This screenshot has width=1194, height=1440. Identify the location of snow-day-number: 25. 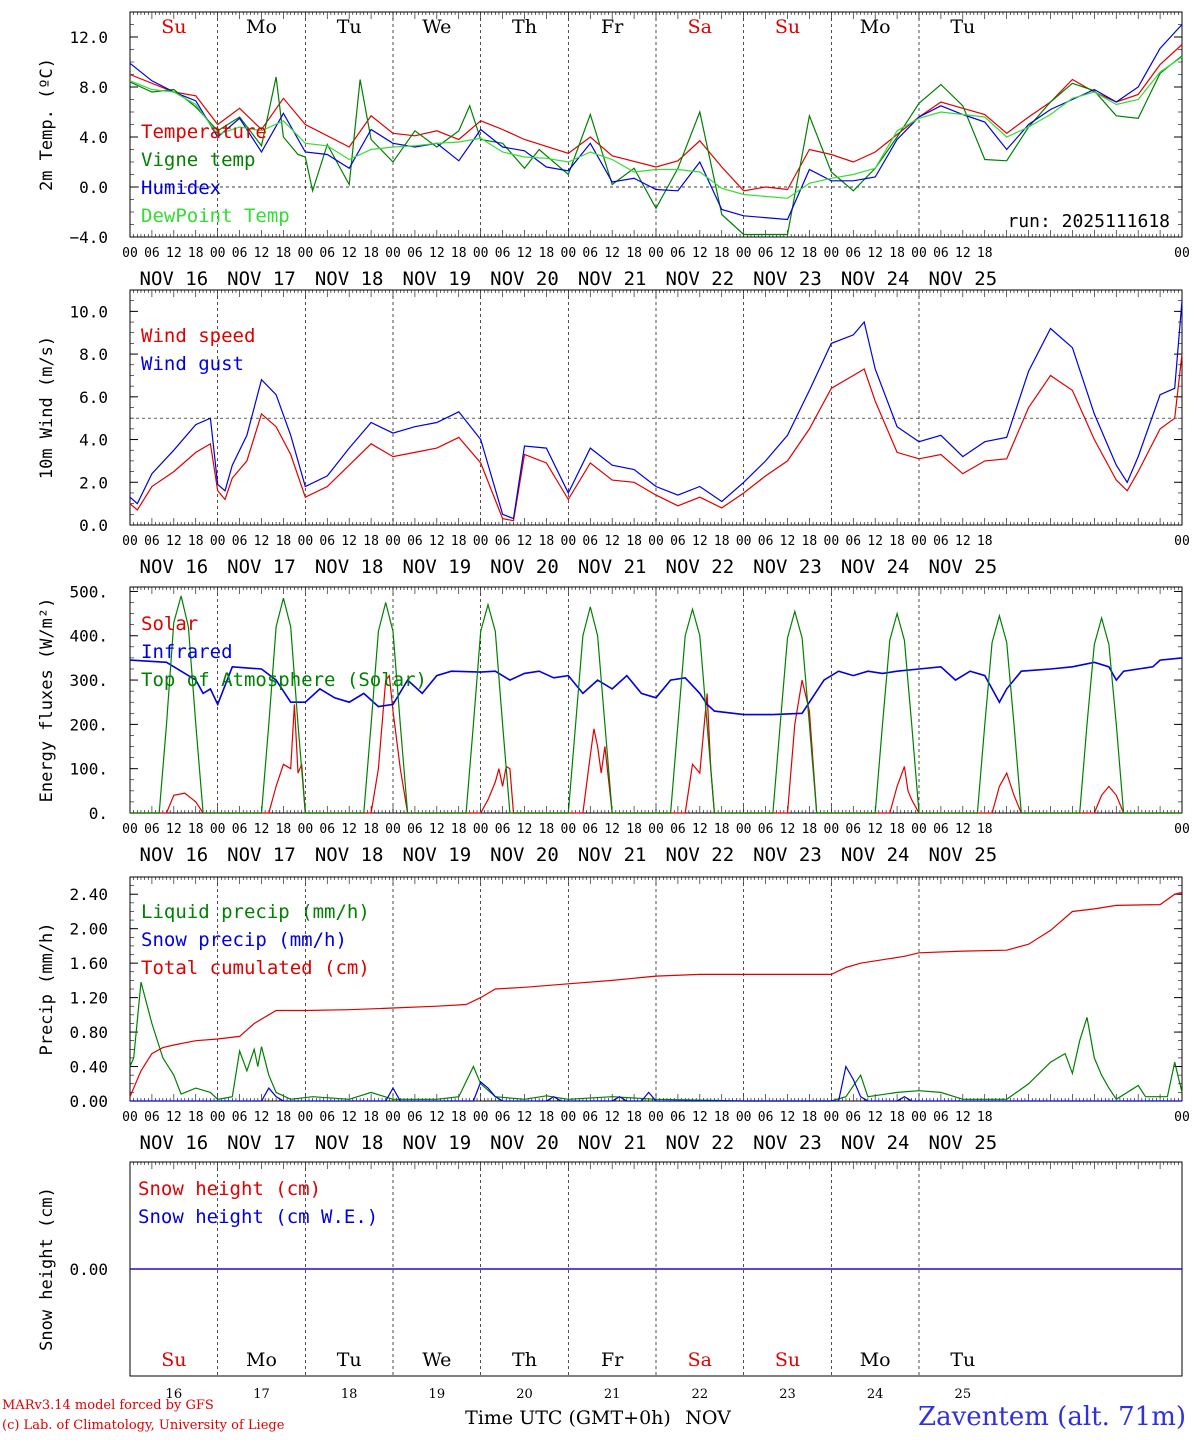
(963, 1394).